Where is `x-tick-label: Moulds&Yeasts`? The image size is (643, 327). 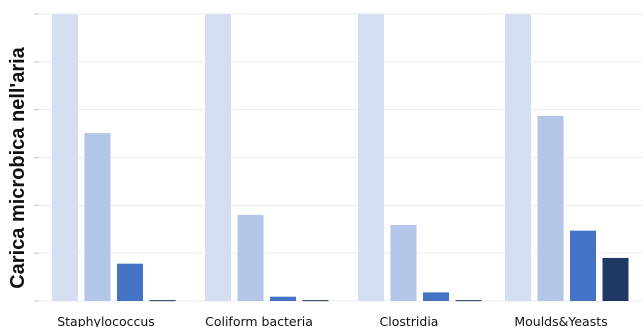
x-tick-label: Moulds&Yeasts is located at coordinates (560, 320).